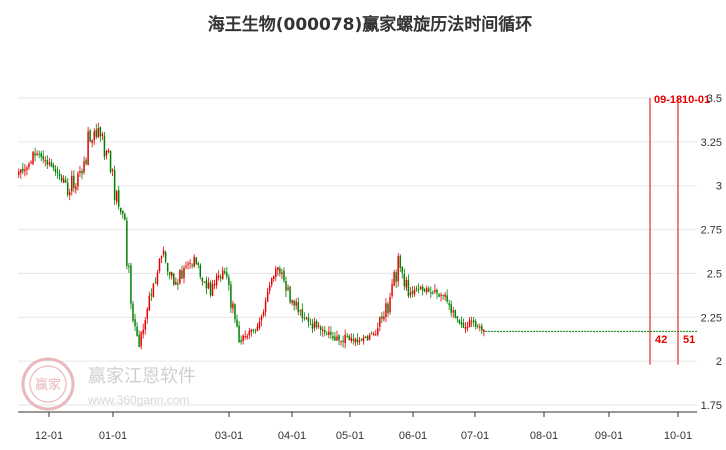 Image resolution: width=726 pixels, height=450 pixels. I want to click on cycle-marker-date: 09-18, so click(668, 100).